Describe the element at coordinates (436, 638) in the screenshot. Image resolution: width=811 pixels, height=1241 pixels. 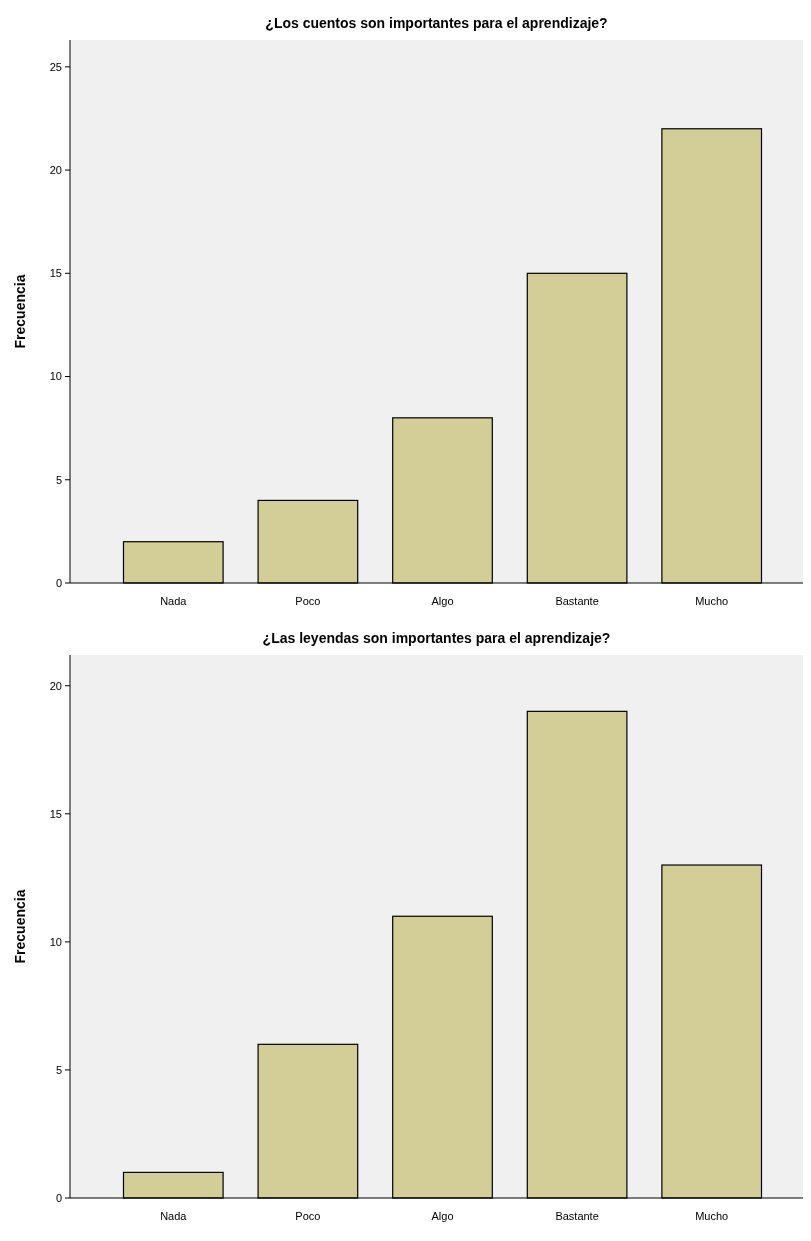
I see `chart-title: ¿Las leyendas son importantes para el aprendizaje?` at that location.